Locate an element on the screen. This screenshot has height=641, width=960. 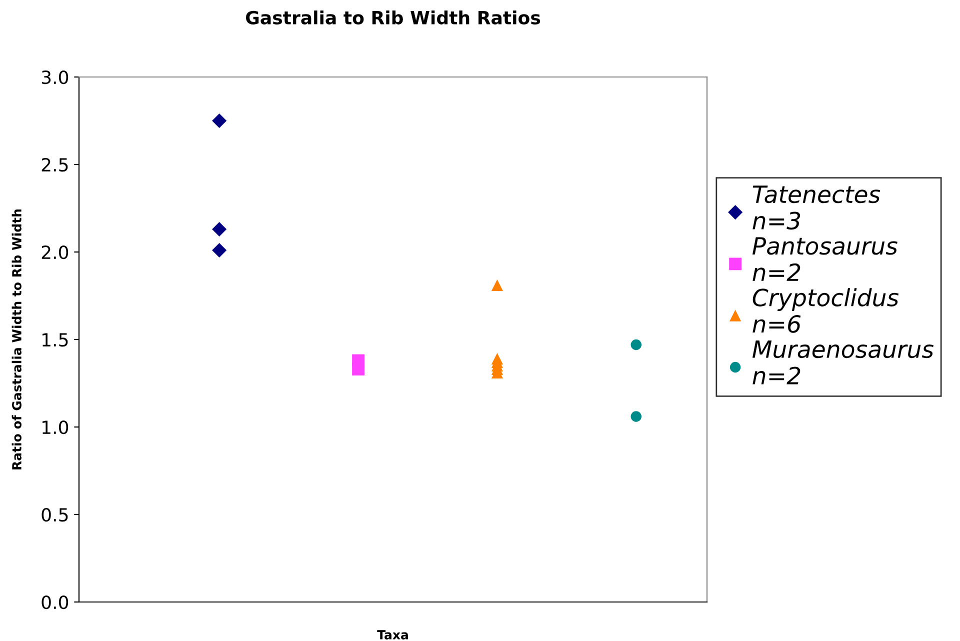
y-tick-label: 1.0 is located at coordinates (55, 427).